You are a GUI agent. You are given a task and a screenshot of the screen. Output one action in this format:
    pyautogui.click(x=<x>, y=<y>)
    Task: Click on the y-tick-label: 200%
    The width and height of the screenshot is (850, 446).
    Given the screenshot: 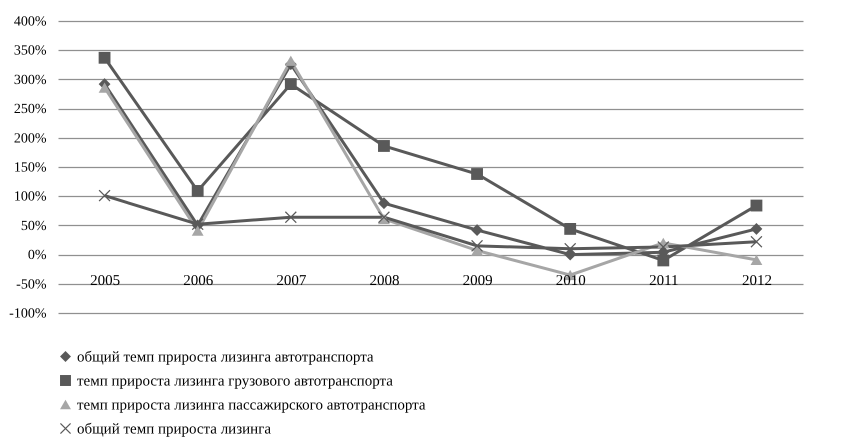 What is the action you would take?
    pyautogui.click(x=30, y=138)
    